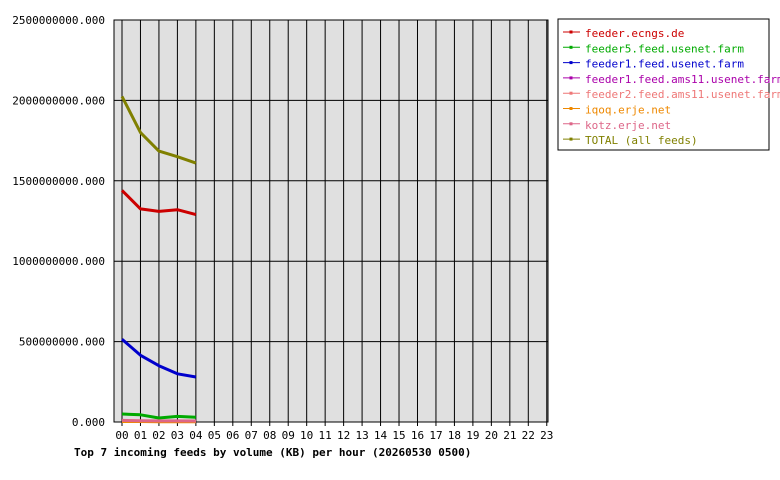 Image resolution: width=780 pixels, height=480 pixels. What do you see at coordinates (361, 435) in the screenshot?
I see `x-tick-label: 13` at bounding box center [361, 435].